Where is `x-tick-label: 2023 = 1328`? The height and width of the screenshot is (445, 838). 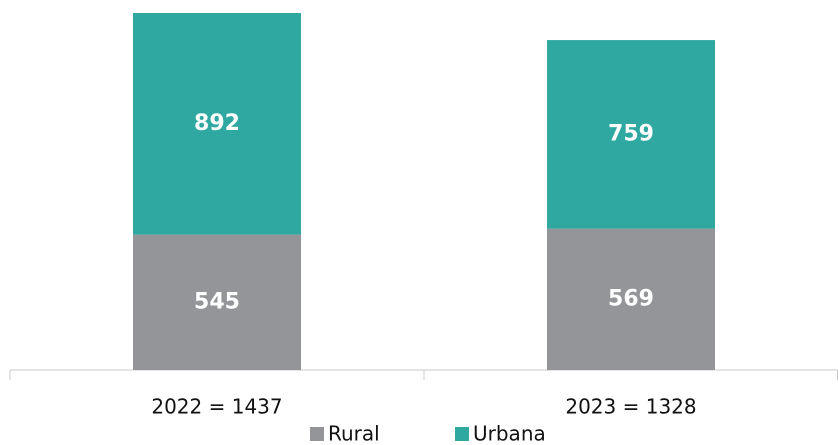 x-tick-label: 2023 = 1328 is located at coordinates (630, 407).